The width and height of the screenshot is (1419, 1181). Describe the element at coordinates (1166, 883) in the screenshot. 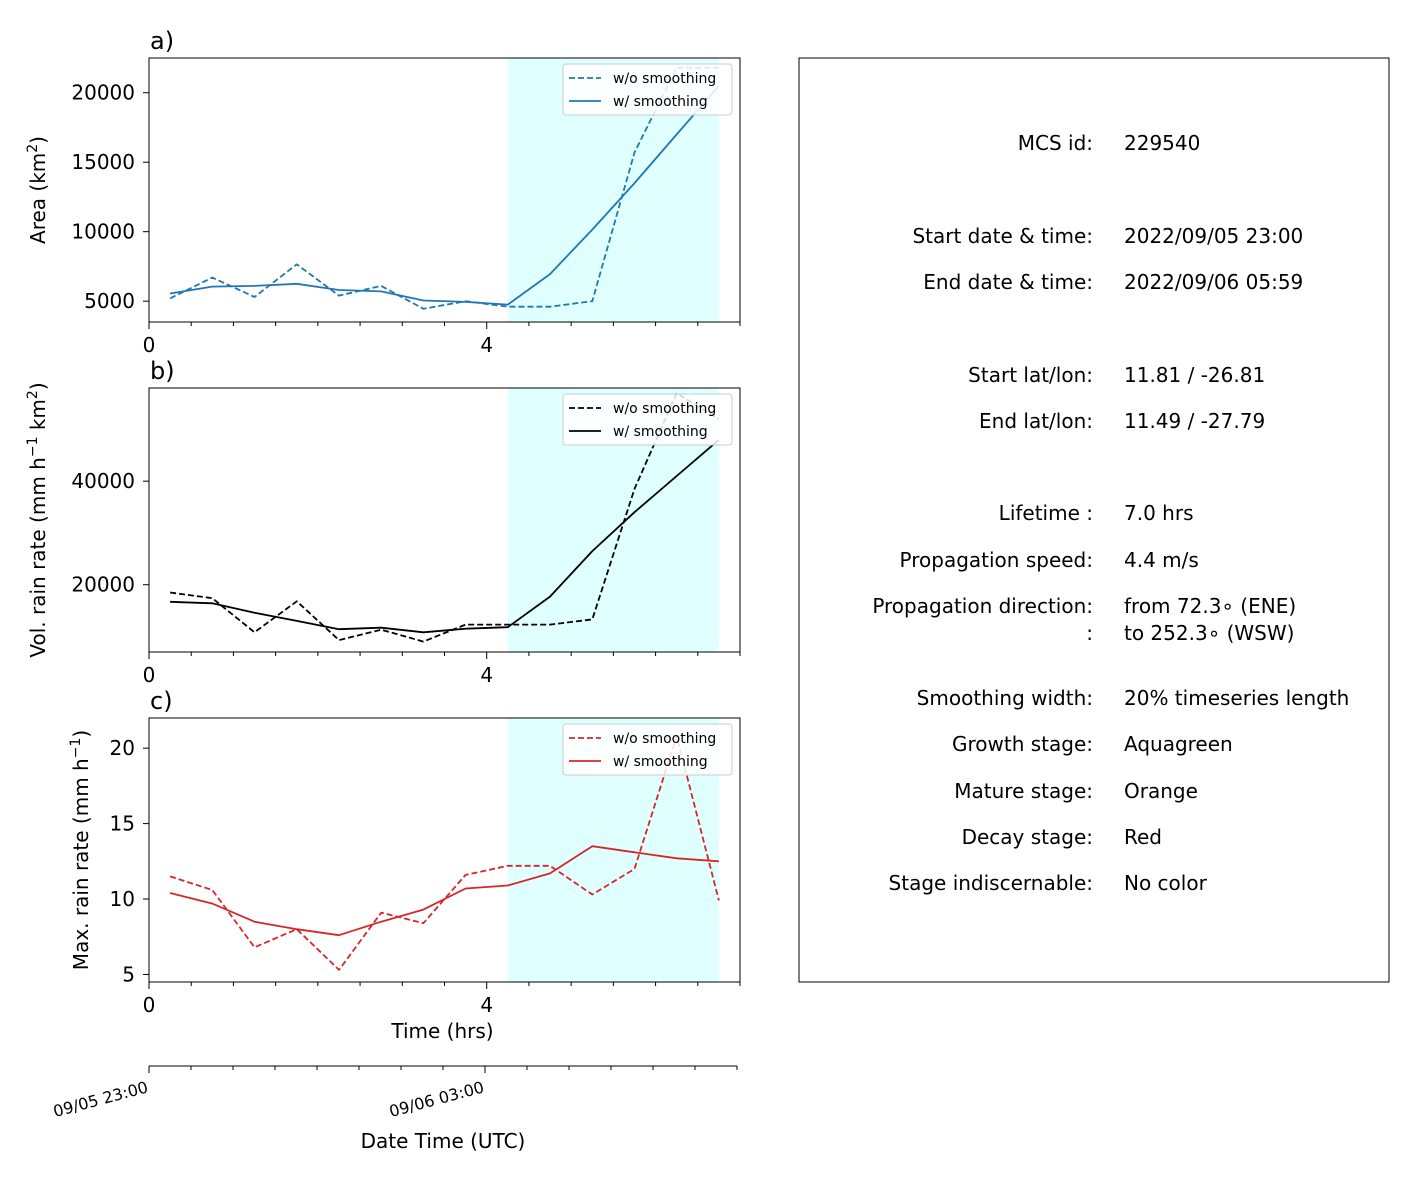

I see `info-value: No color` at that location.